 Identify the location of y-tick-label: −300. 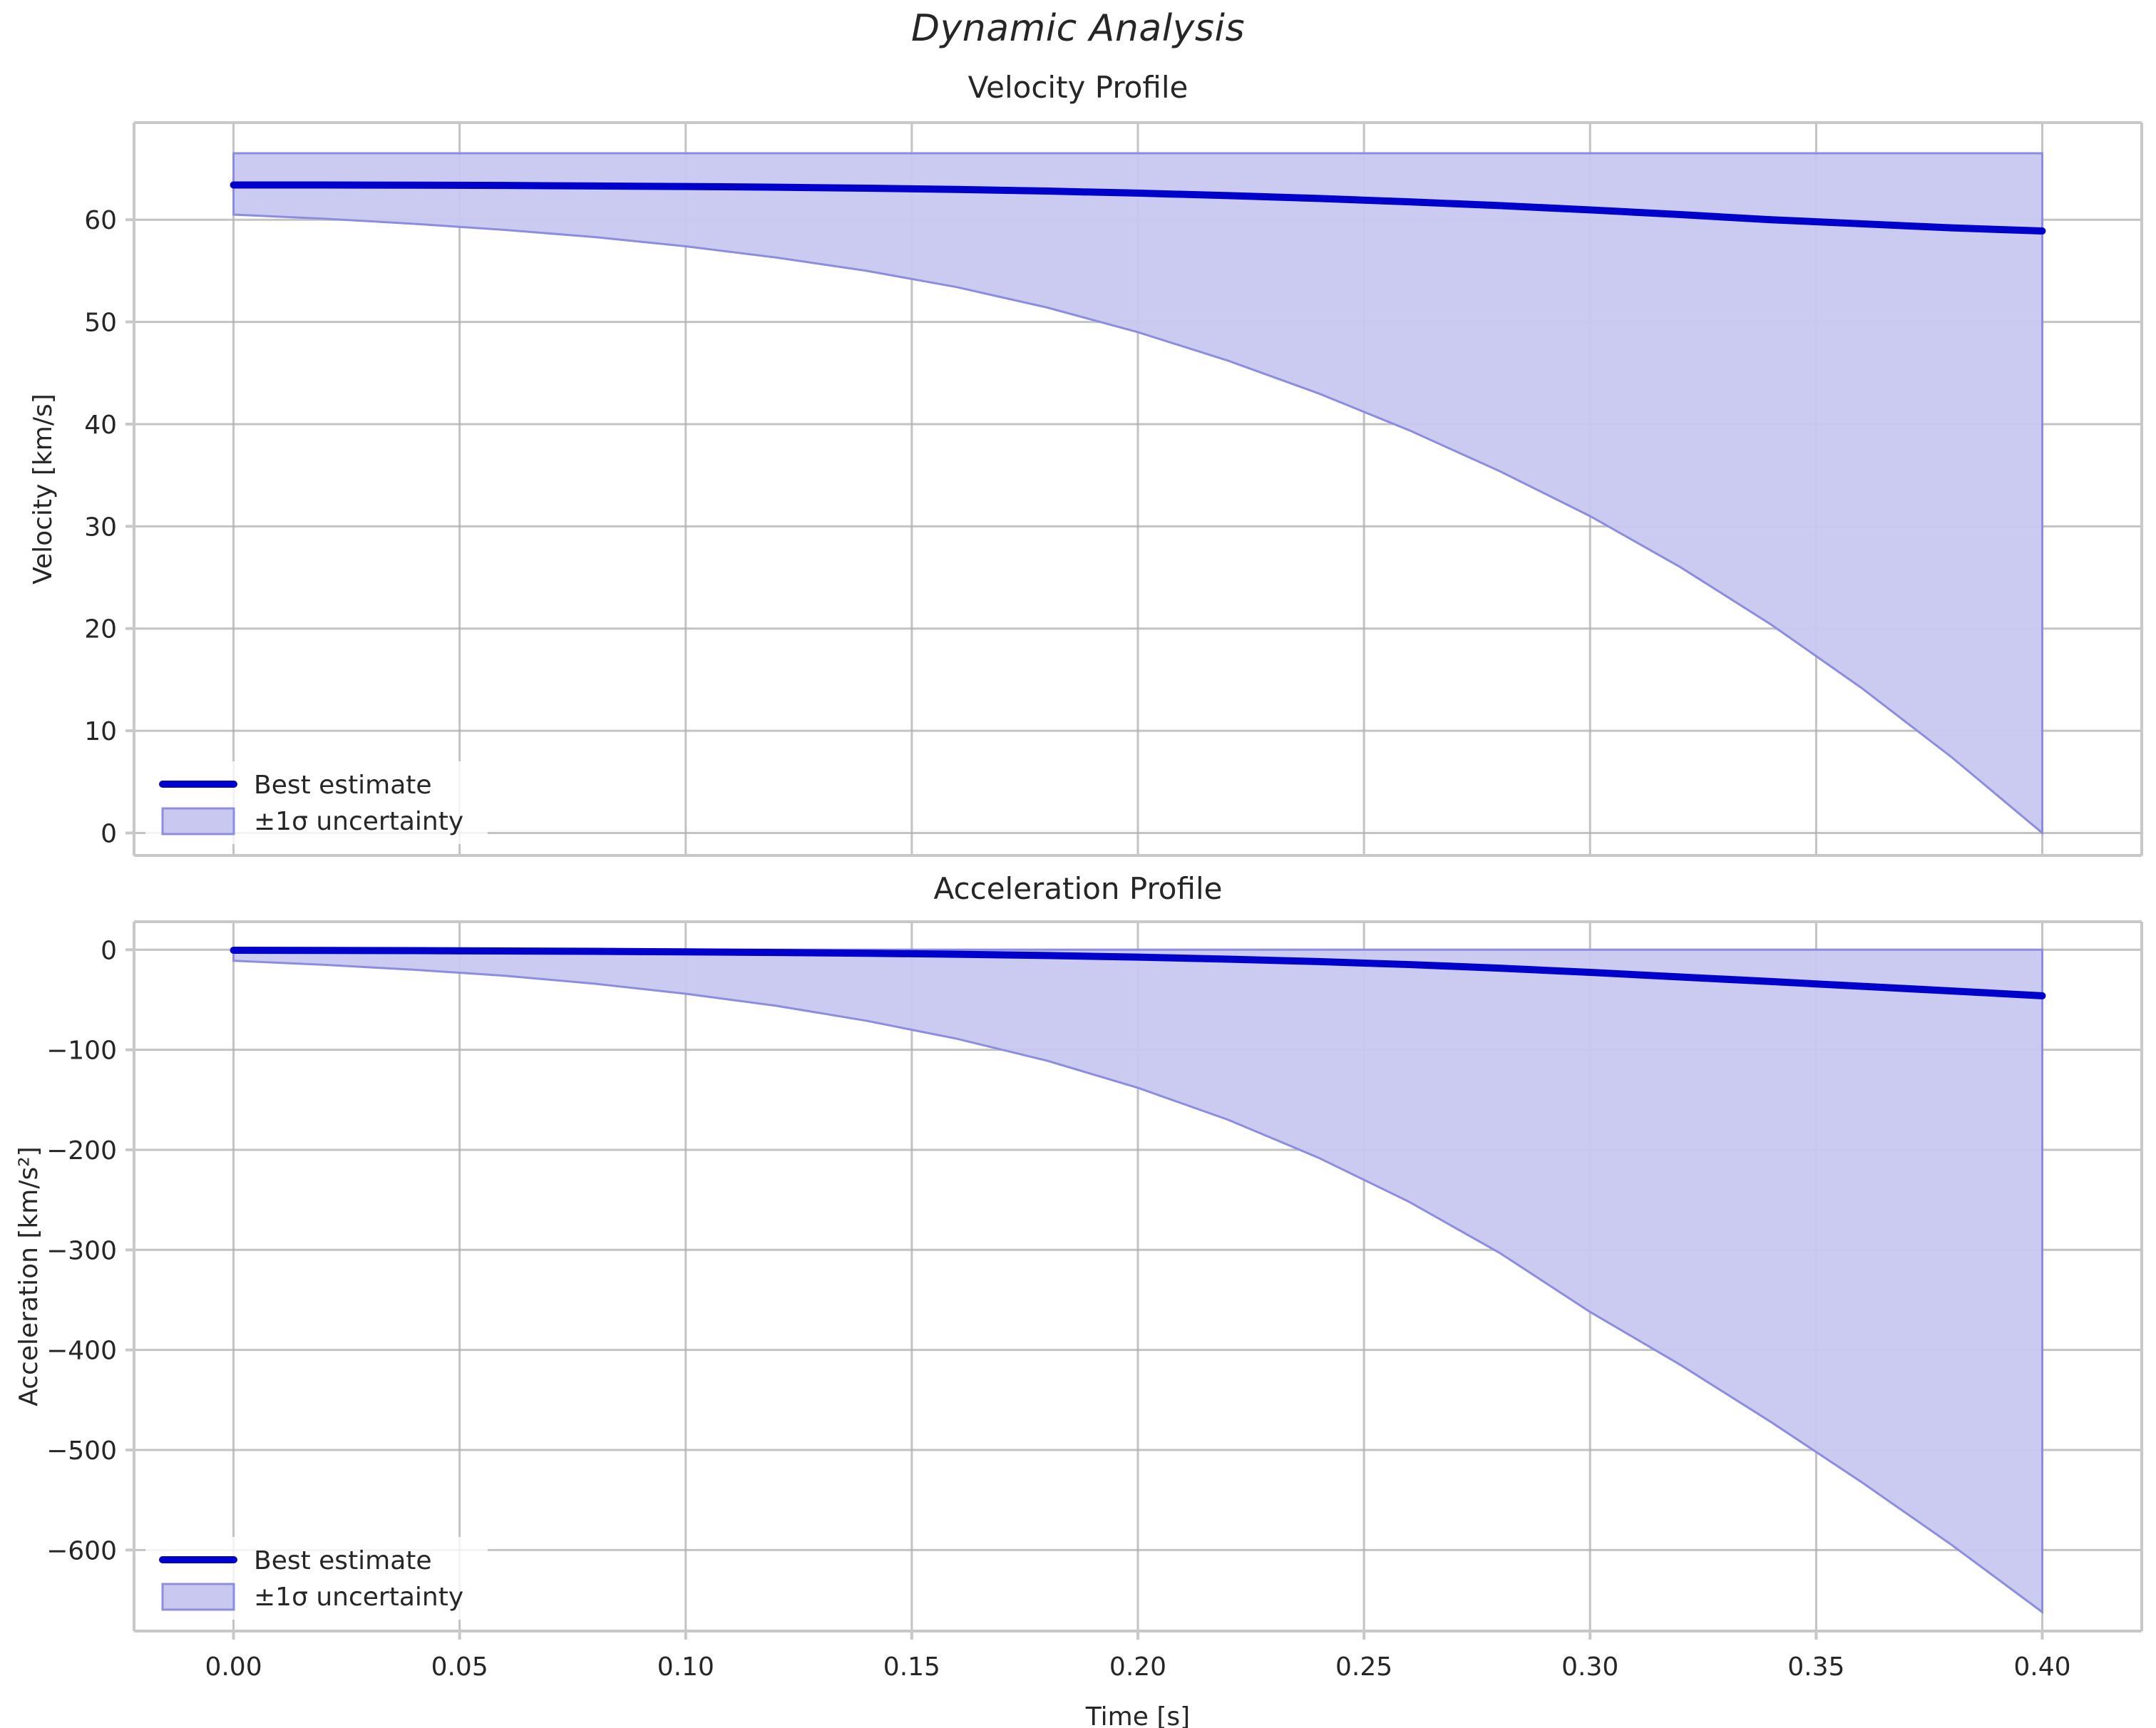
(81, 1250).